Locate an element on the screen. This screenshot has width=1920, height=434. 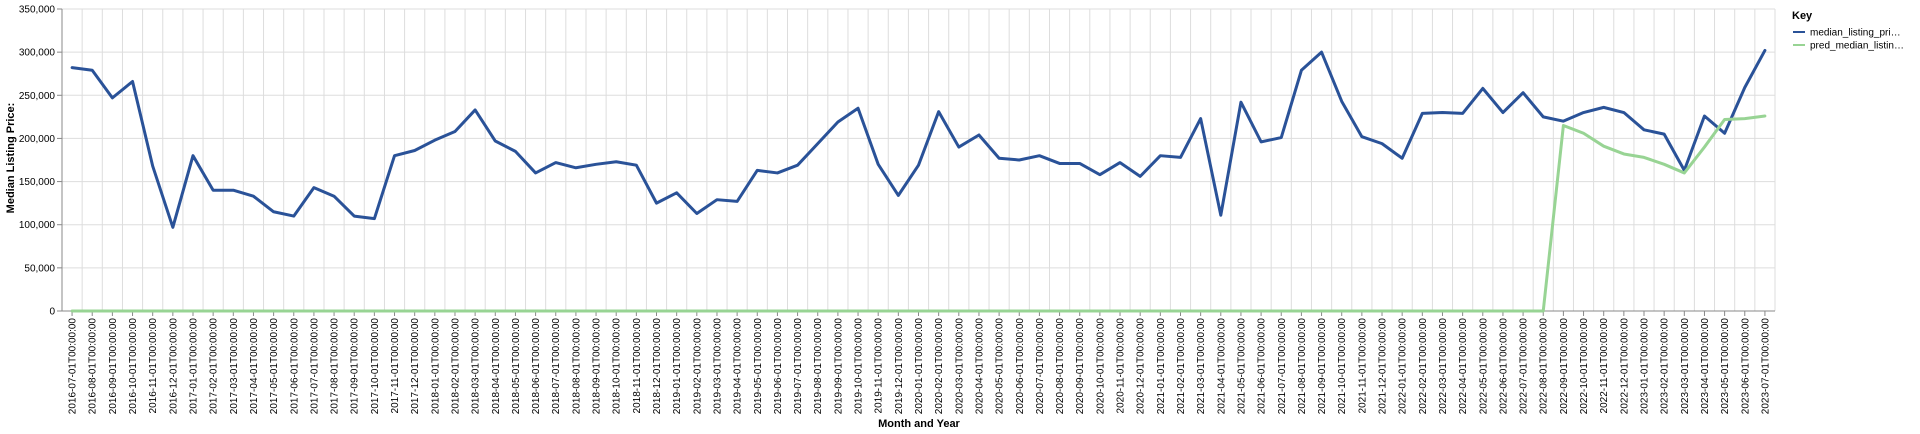
x-tick-label: 2020-05-01T00:00:00 is located at coordinates (1000, 366).